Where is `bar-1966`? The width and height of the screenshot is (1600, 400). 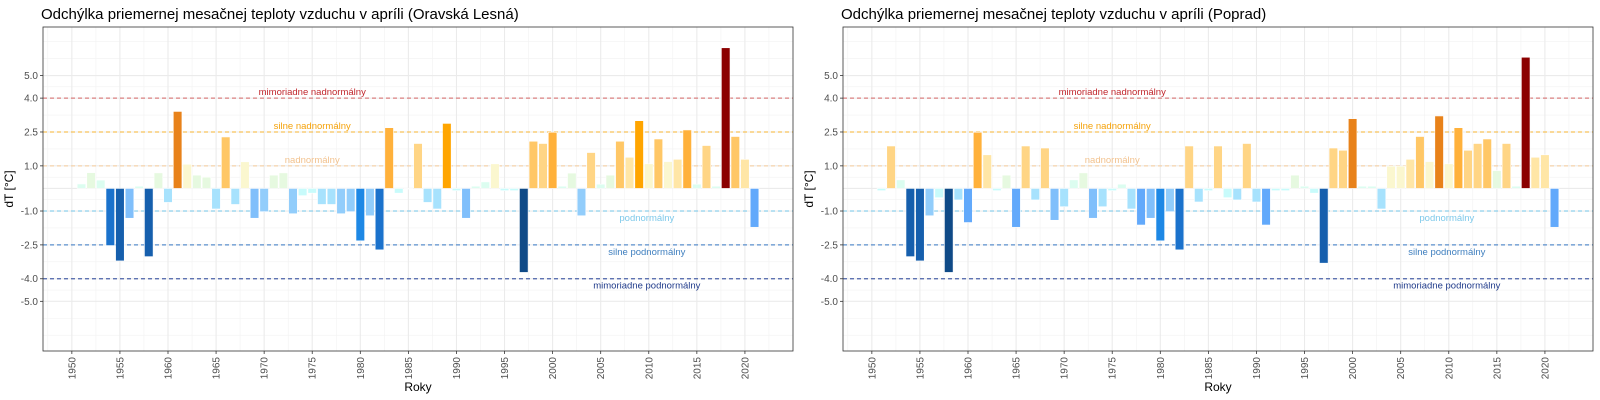
bar-1966 is located at coordinates (1026, 167).